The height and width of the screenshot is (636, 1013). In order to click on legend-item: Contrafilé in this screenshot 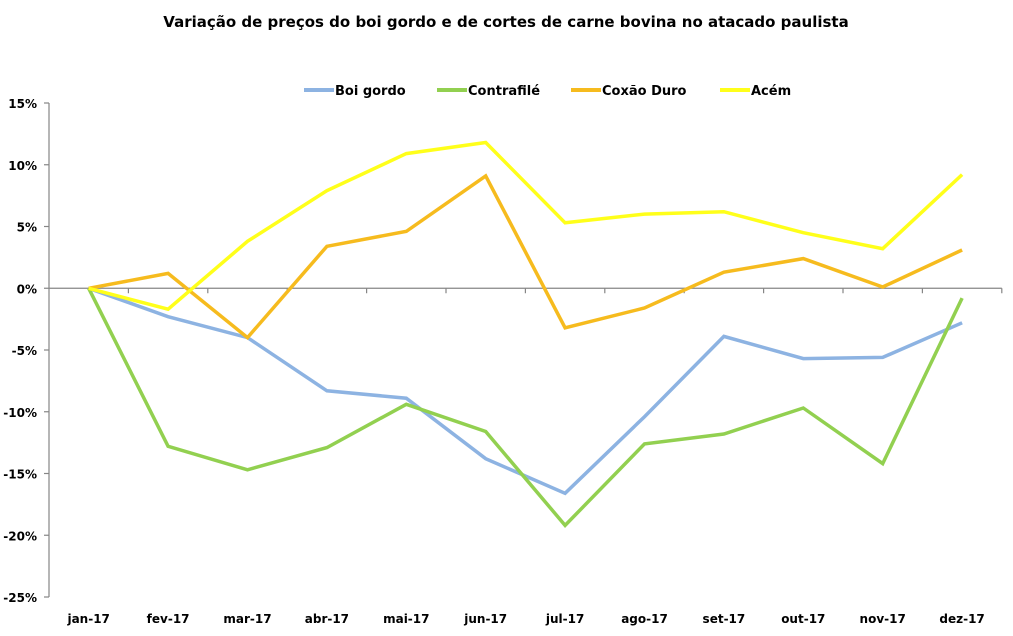, I will do `click(488, 91)`.